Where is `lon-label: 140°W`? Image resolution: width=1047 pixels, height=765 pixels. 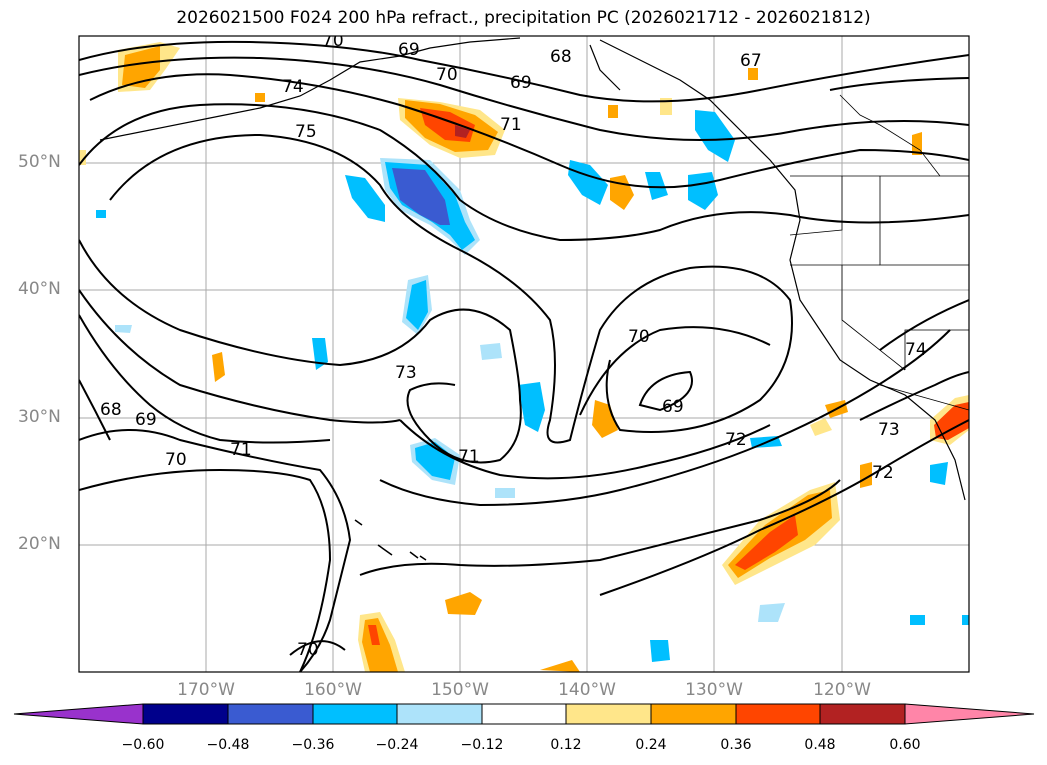 lon-label: 140°W is located at coordinates (587, 690).